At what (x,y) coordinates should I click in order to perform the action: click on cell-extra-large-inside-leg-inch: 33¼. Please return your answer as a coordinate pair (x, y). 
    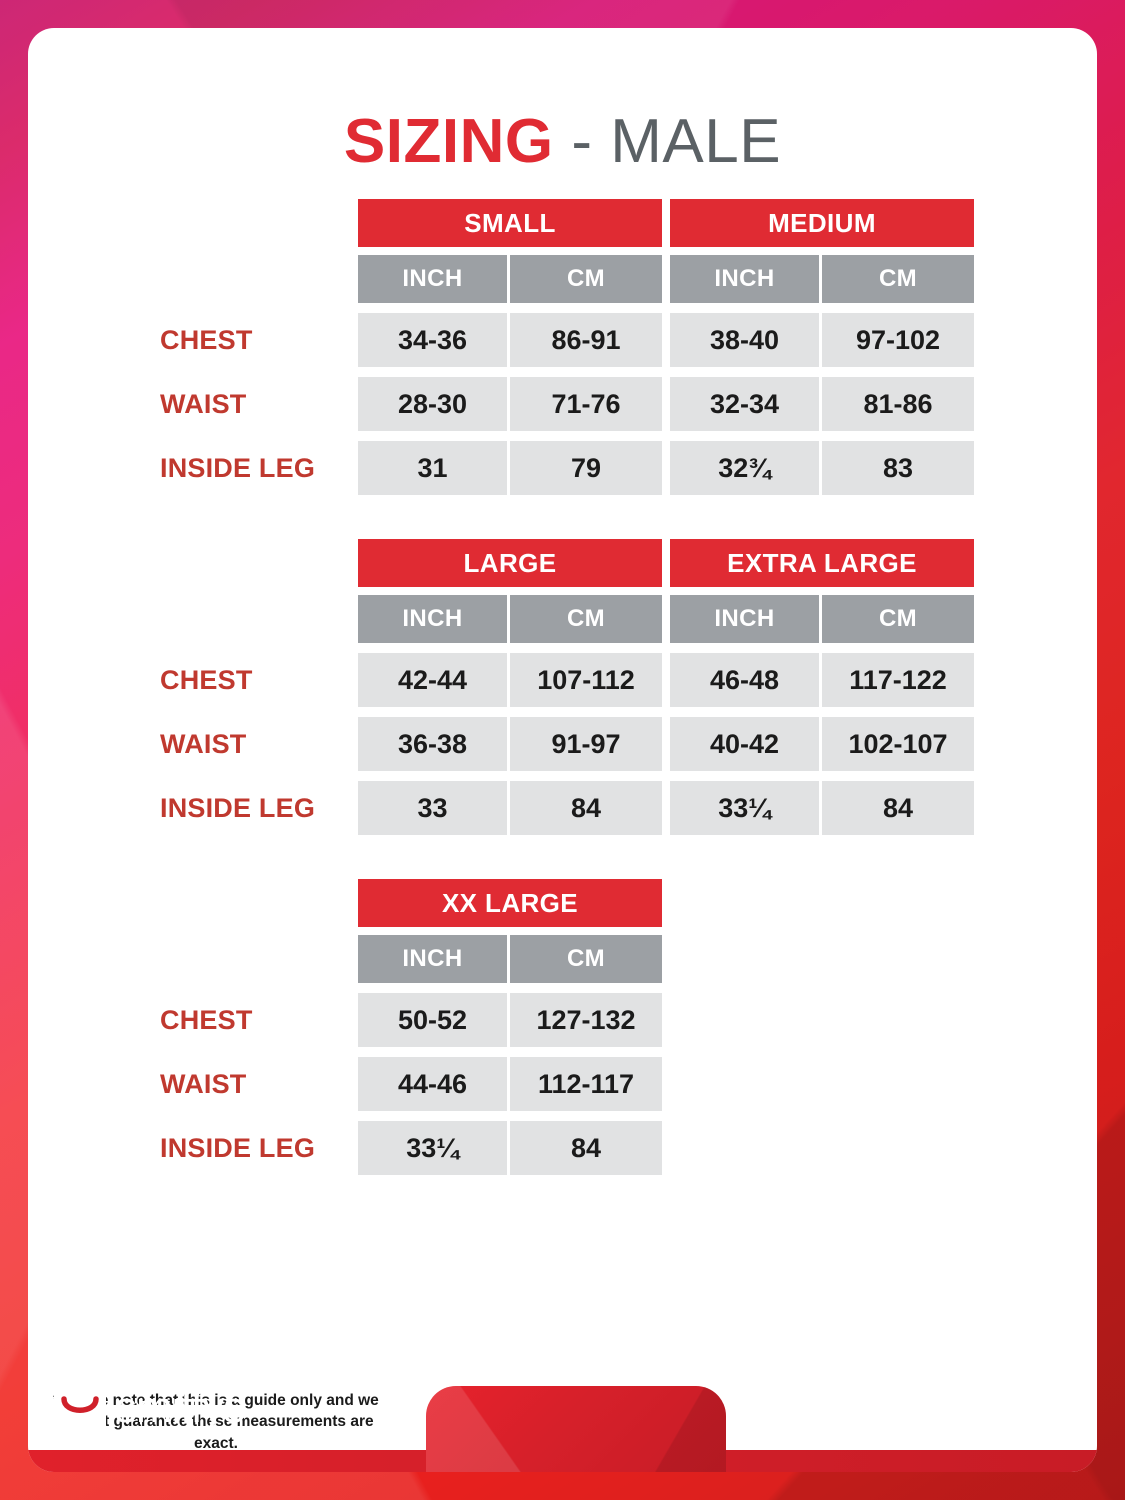
    Looking at the image, I should click on (746, 808).